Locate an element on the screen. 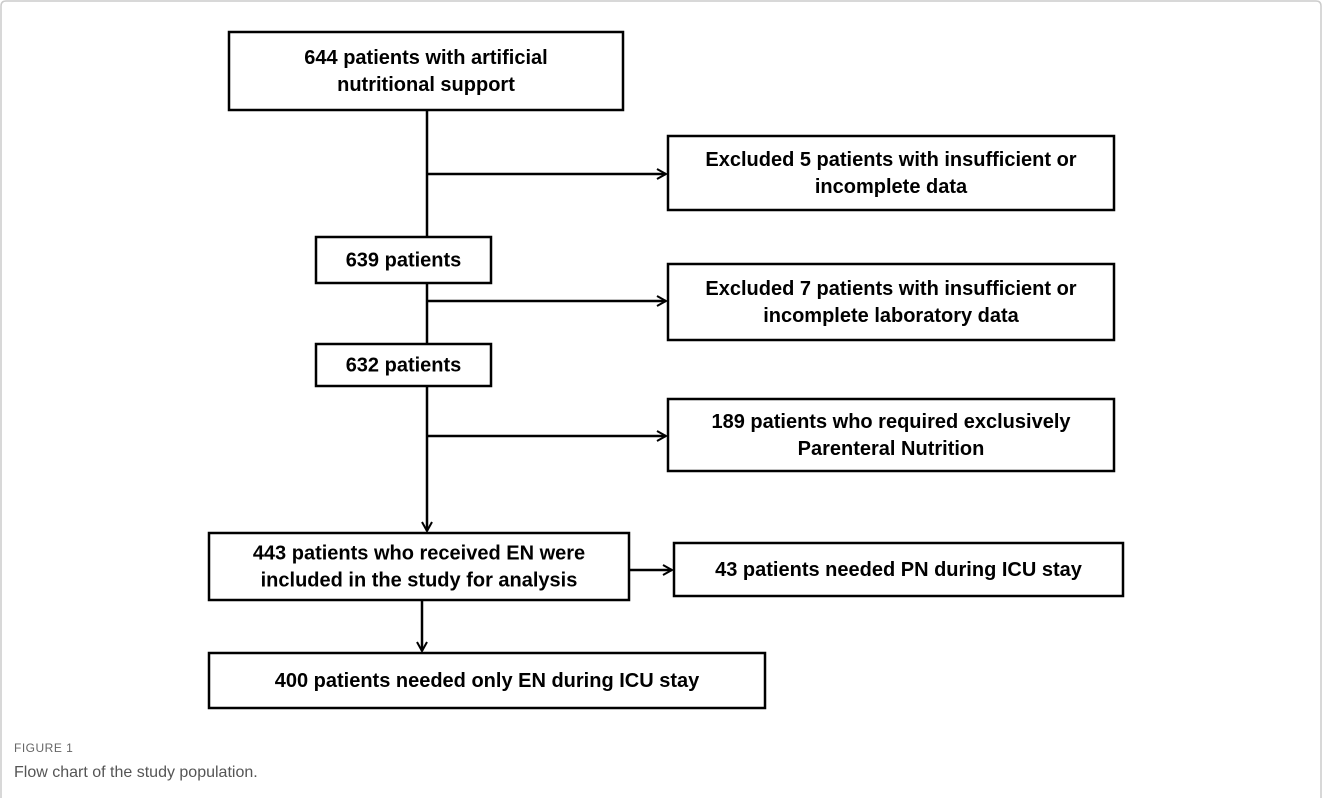  node: 639 patients is located at coordinates (403, 260).